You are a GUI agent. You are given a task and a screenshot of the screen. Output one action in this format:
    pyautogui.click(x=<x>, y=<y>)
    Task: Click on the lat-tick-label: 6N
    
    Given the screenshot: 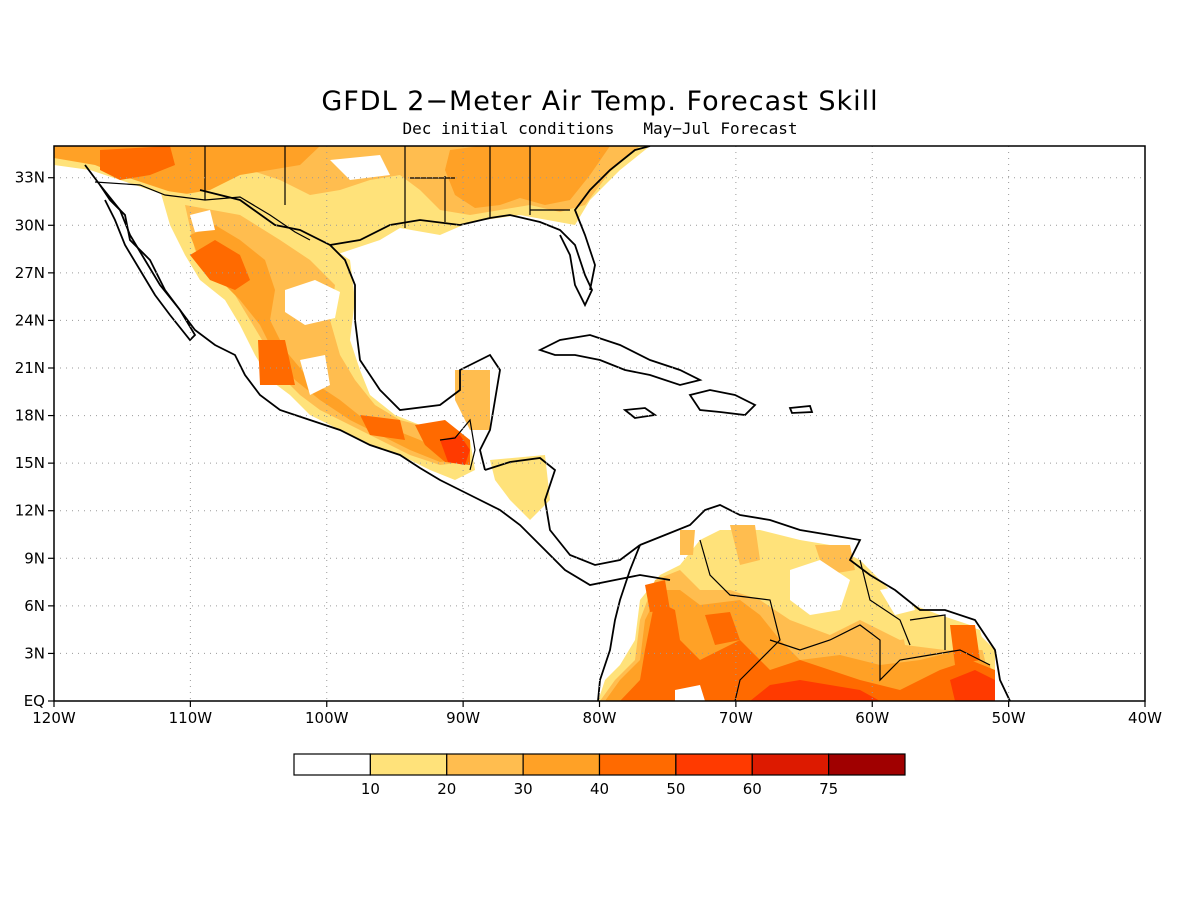 What is the action you would take?
    pyautogui.click(x=34, y=606)
    